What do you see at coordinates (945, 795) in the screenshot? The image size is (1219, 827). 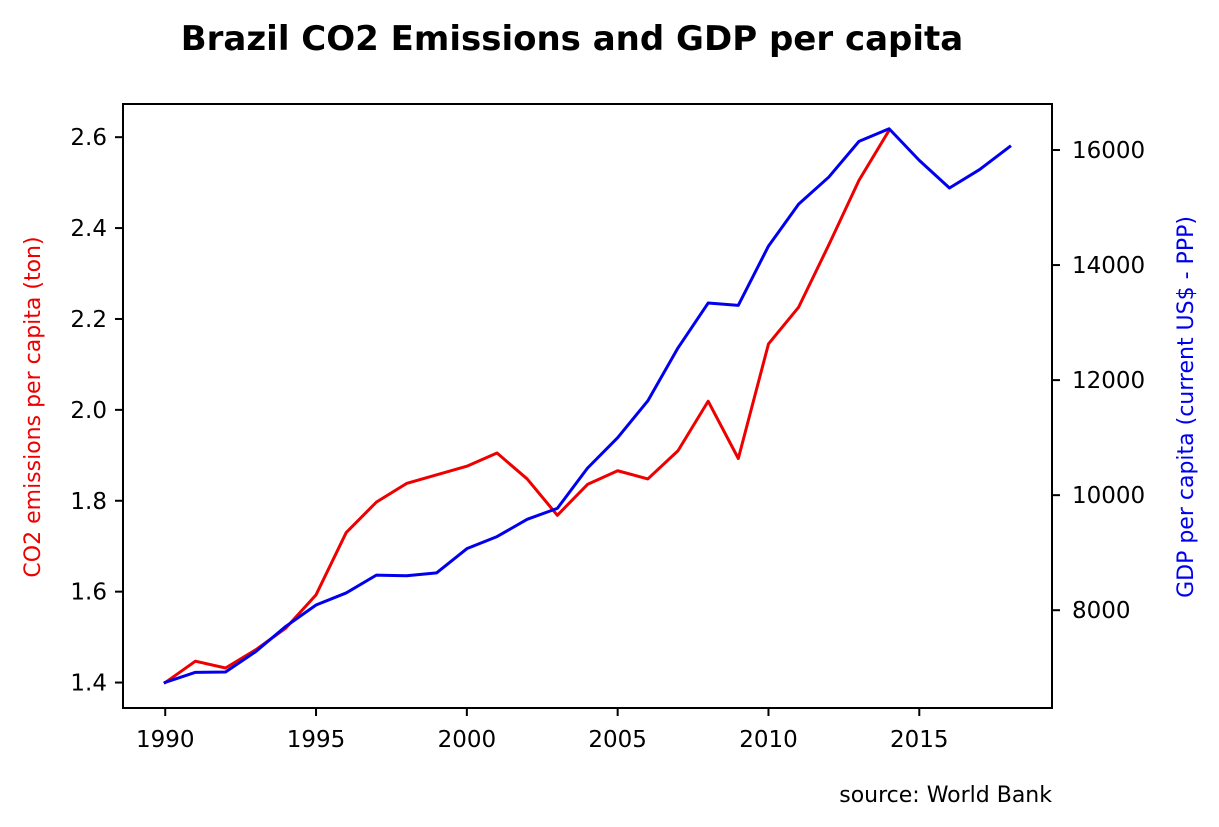 I see `source-note: source: World Bank` at bounding box center [945, 795].